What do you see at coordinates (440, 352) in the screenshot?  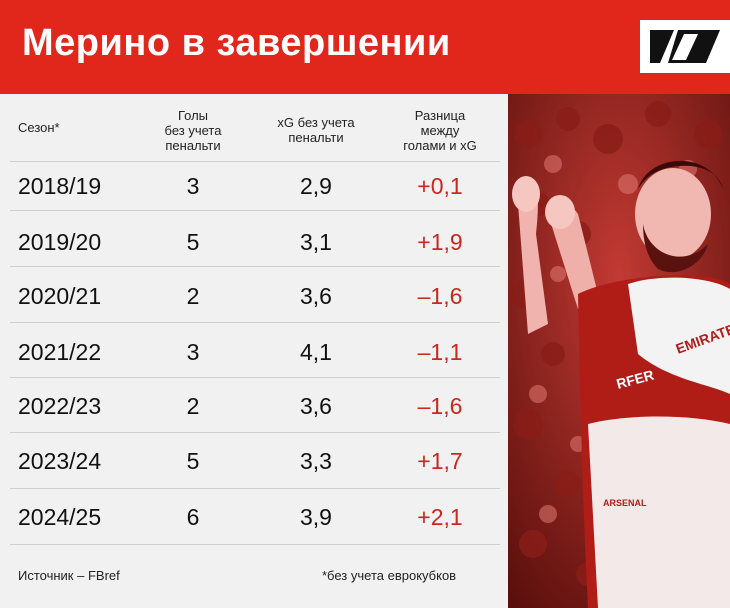 I see `diff-cell: –1,1` at bounding box center [440, 352].